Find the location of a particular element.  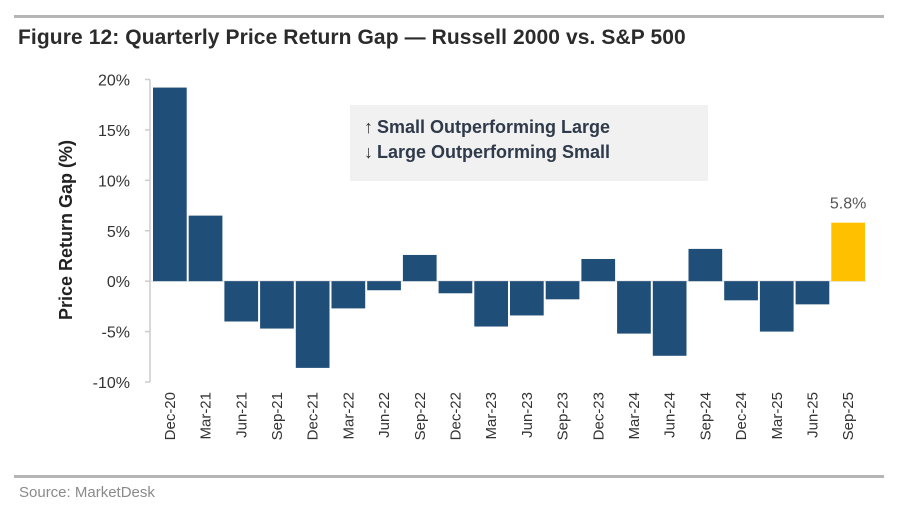

x-tick-label: Mar-22 is located at coordinates (348, 416).